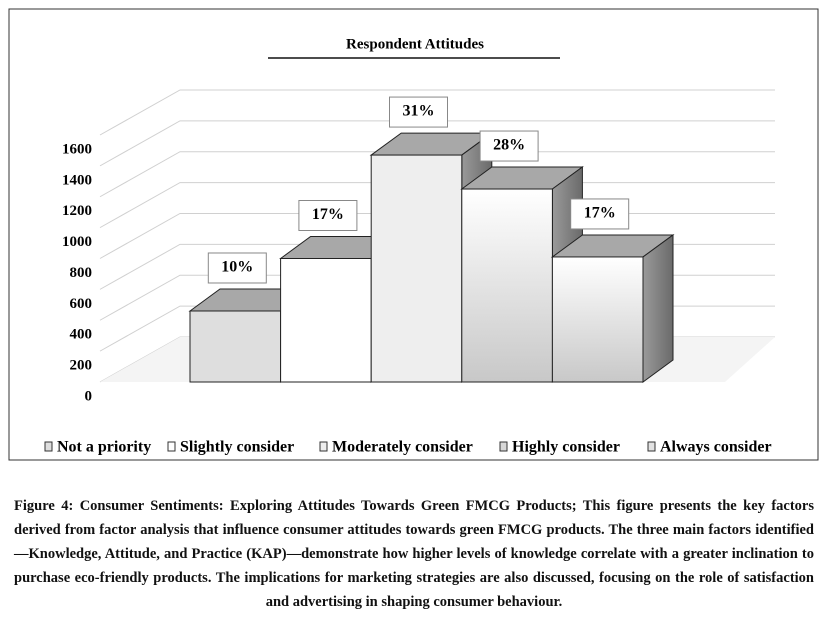 The width and height of the screenshot is (827, 642). What do you see at coordinates (89, 396) in the screenshot?
I see `y-tick-label: 0` at bounding box center [89, 396].